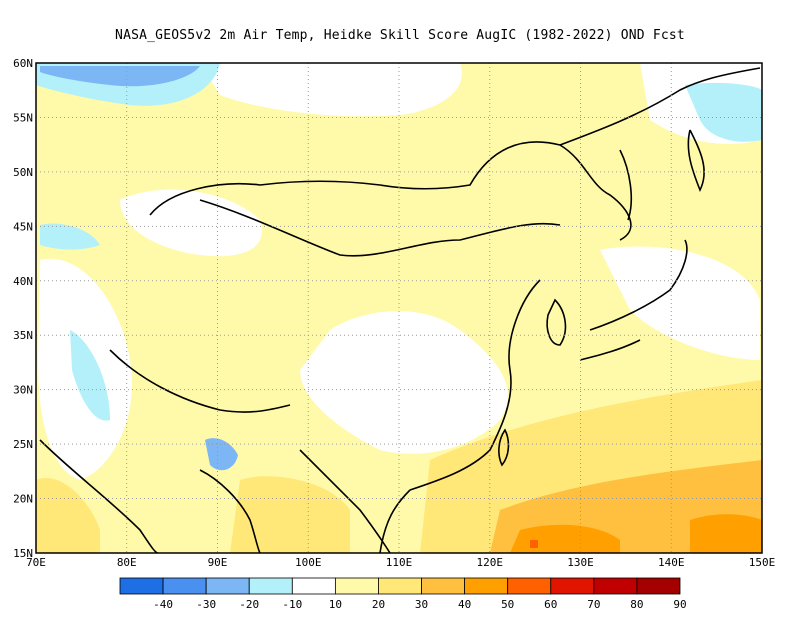  I want to click on lat-tick-label: 45N, so click(23, 226).